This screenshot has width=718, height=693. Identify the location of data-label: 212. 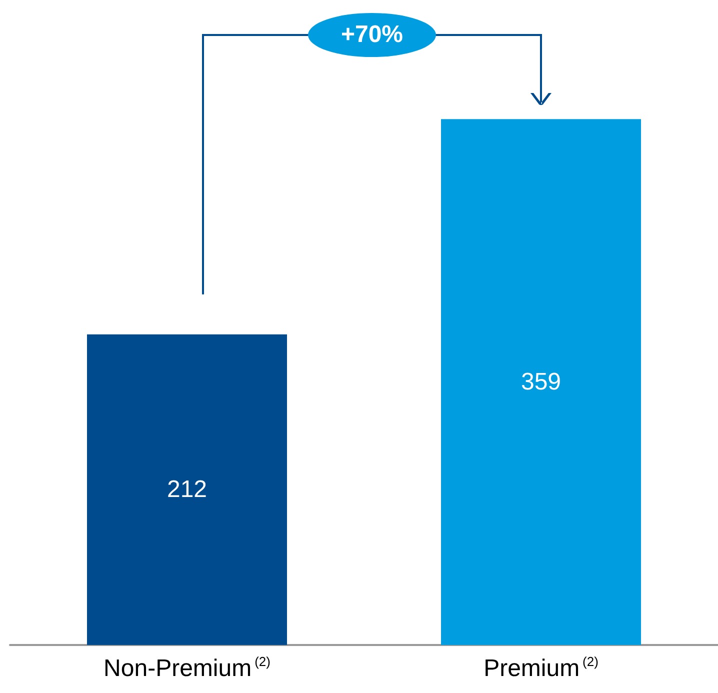
(187, 490).